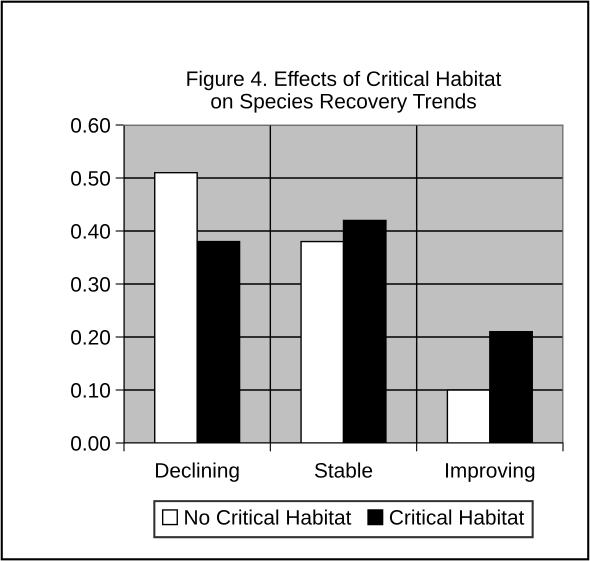 The image size is (590, 561). What do you see at coordinates (268, 517) in the screenshot?
I see `legend-label: No Critical Habitat` at bounding box center [268, 517].